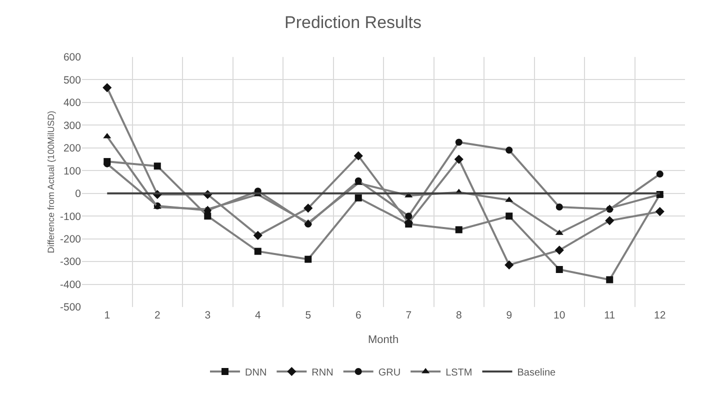 Image resolution: width=706 pixels, height=398 pixels. What do you see at coordinates (157, 316) in the screenshot?
I see `x-tick-label: 2` at bounding box center [157, 316].